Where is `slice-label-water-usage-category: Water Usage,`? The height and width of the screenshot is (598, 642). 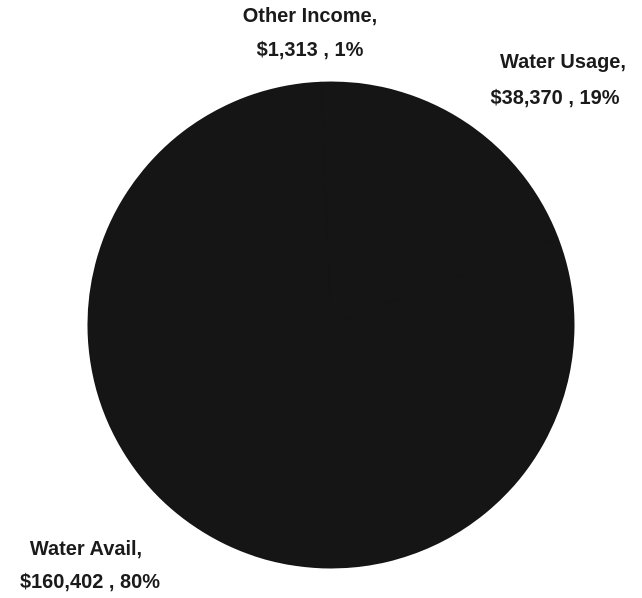 slice-label-water-usage-category: Water Usage, is located at coordinates (563, 62).